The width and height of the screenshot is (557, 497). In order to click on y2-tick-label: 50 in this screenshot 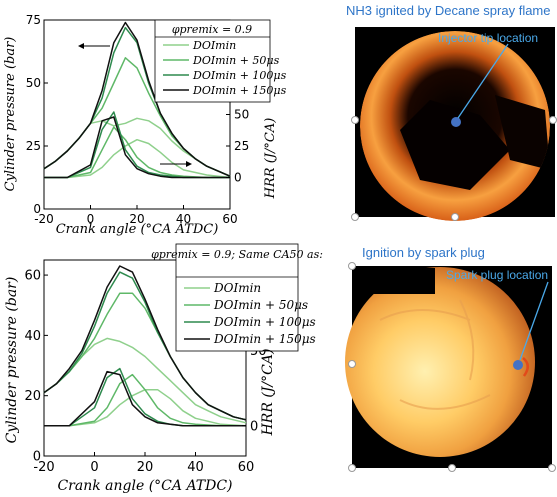, I will do `click(241, 115)`.